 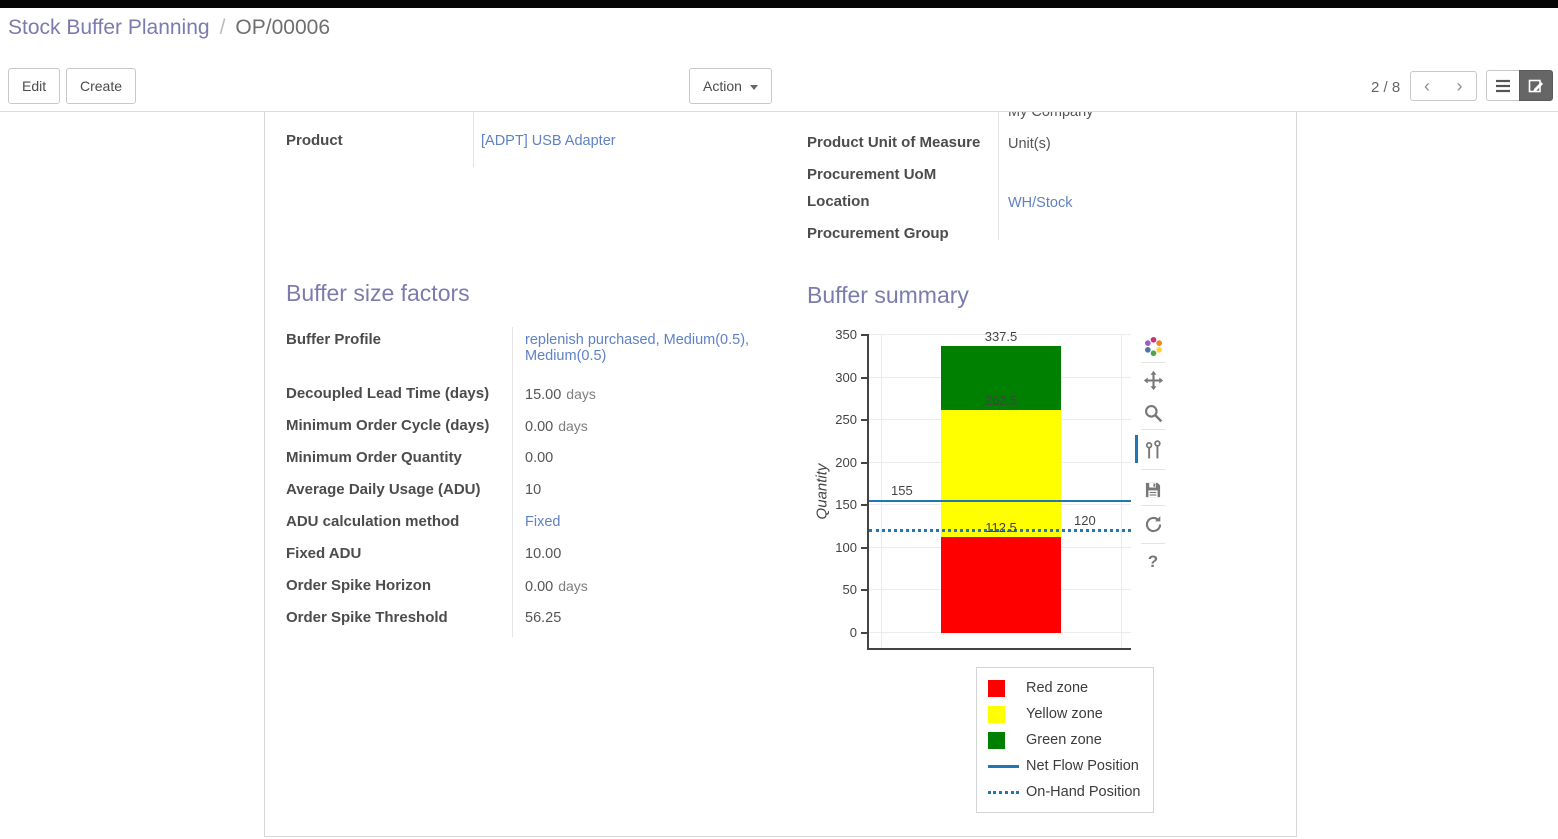 I want to click on location-label: Location, so click(x=838, y=201).